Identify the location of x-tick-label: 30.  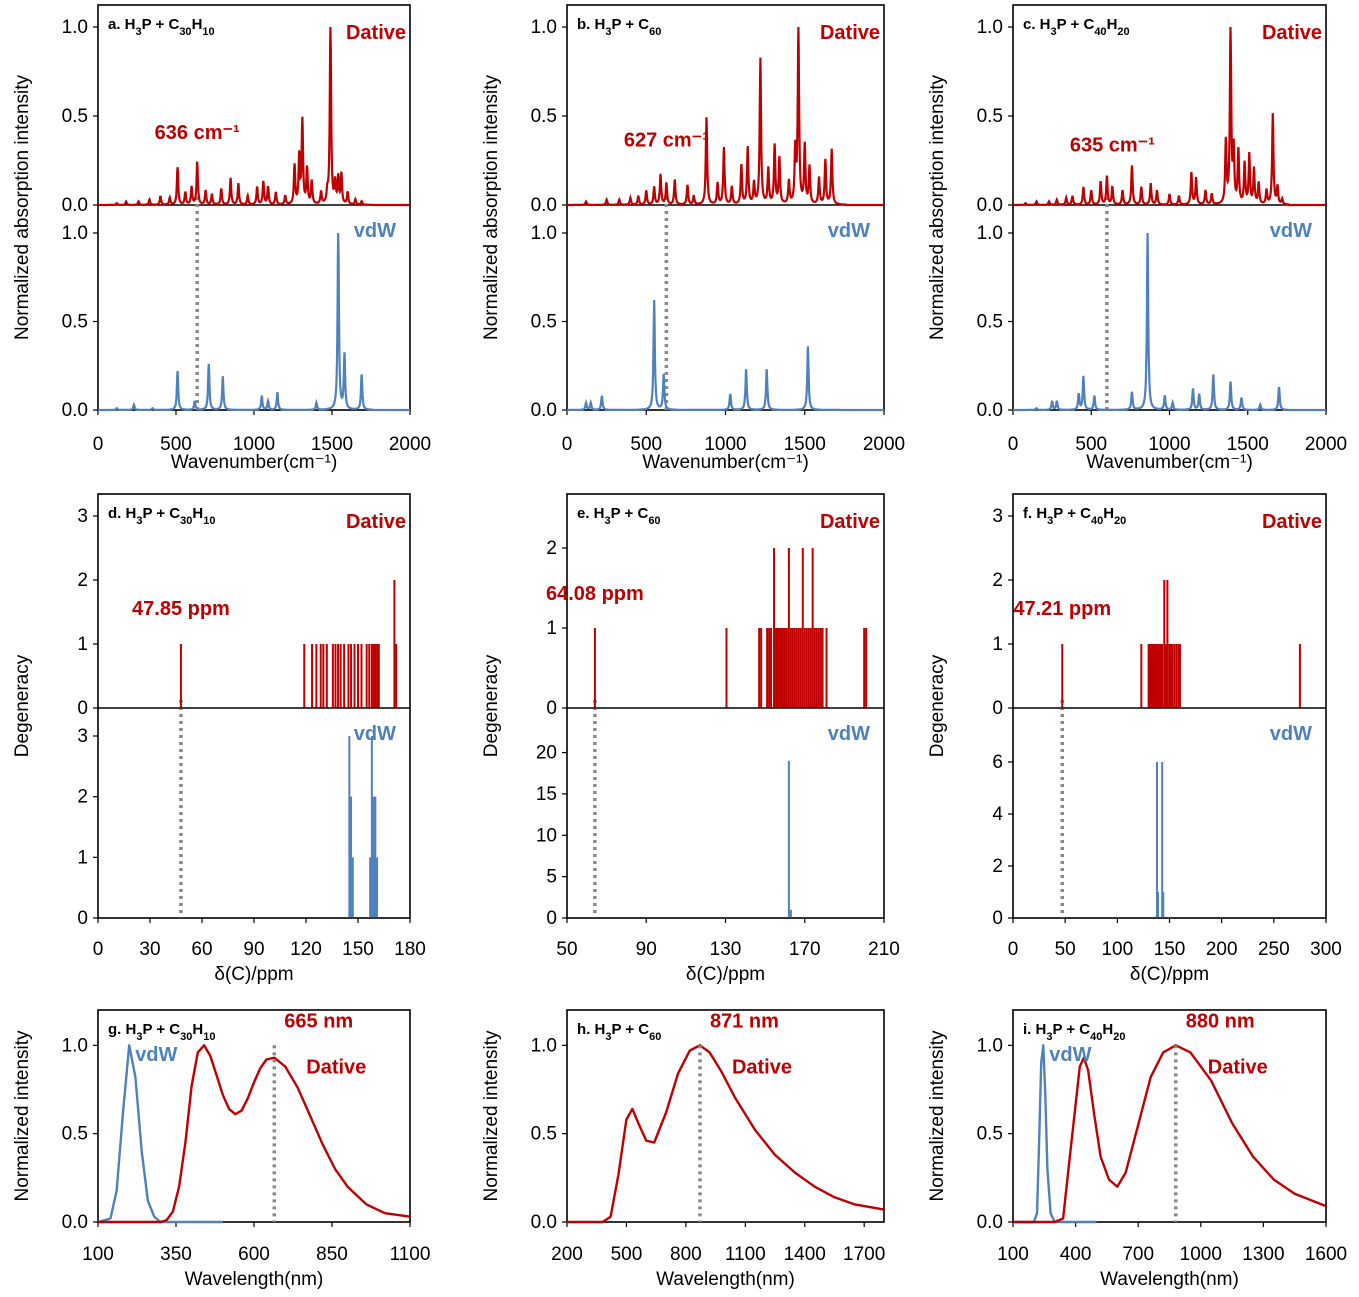
(149, 949).